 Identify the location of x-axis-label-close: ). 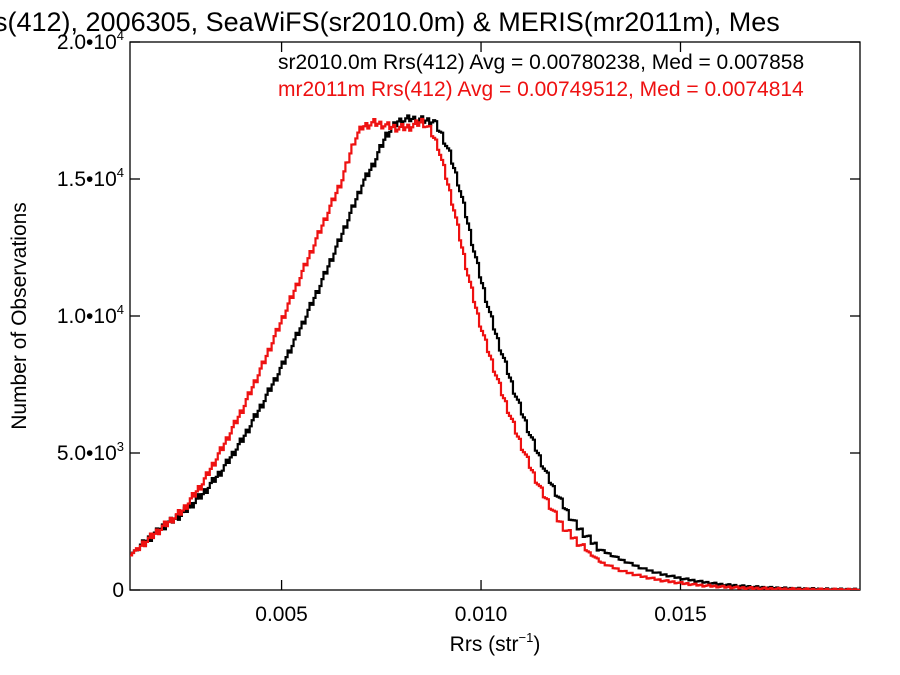
(536, 644).